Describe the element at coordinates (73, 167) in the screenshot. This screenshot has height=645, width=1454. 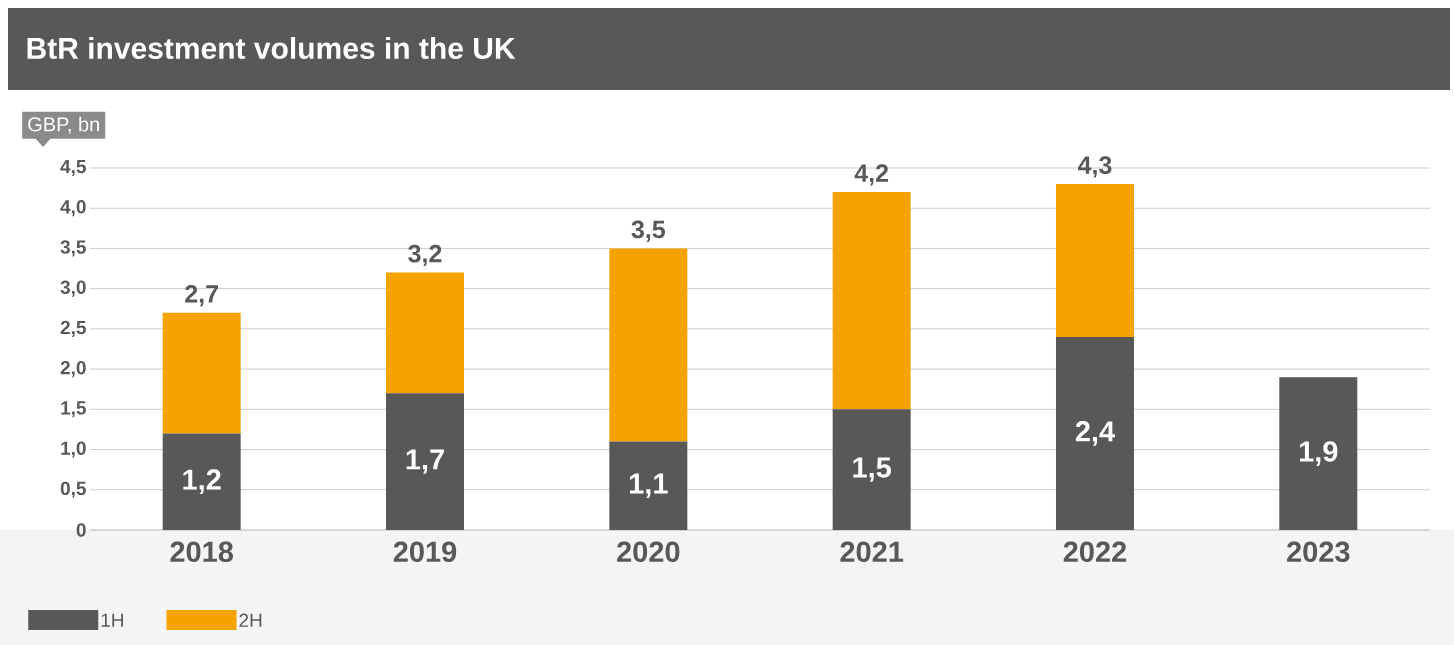
I see `y-tick-label: 4,5` at that location.